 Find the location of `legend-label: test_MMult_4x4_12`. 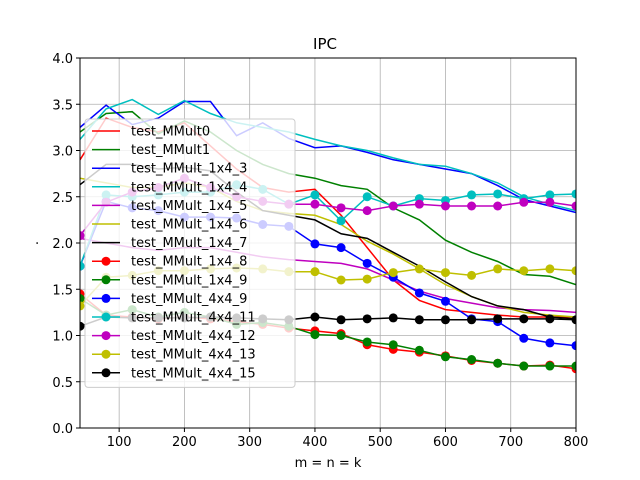

legend-label: test_MMult_4x4_12 is located at coordinates (193, 336).